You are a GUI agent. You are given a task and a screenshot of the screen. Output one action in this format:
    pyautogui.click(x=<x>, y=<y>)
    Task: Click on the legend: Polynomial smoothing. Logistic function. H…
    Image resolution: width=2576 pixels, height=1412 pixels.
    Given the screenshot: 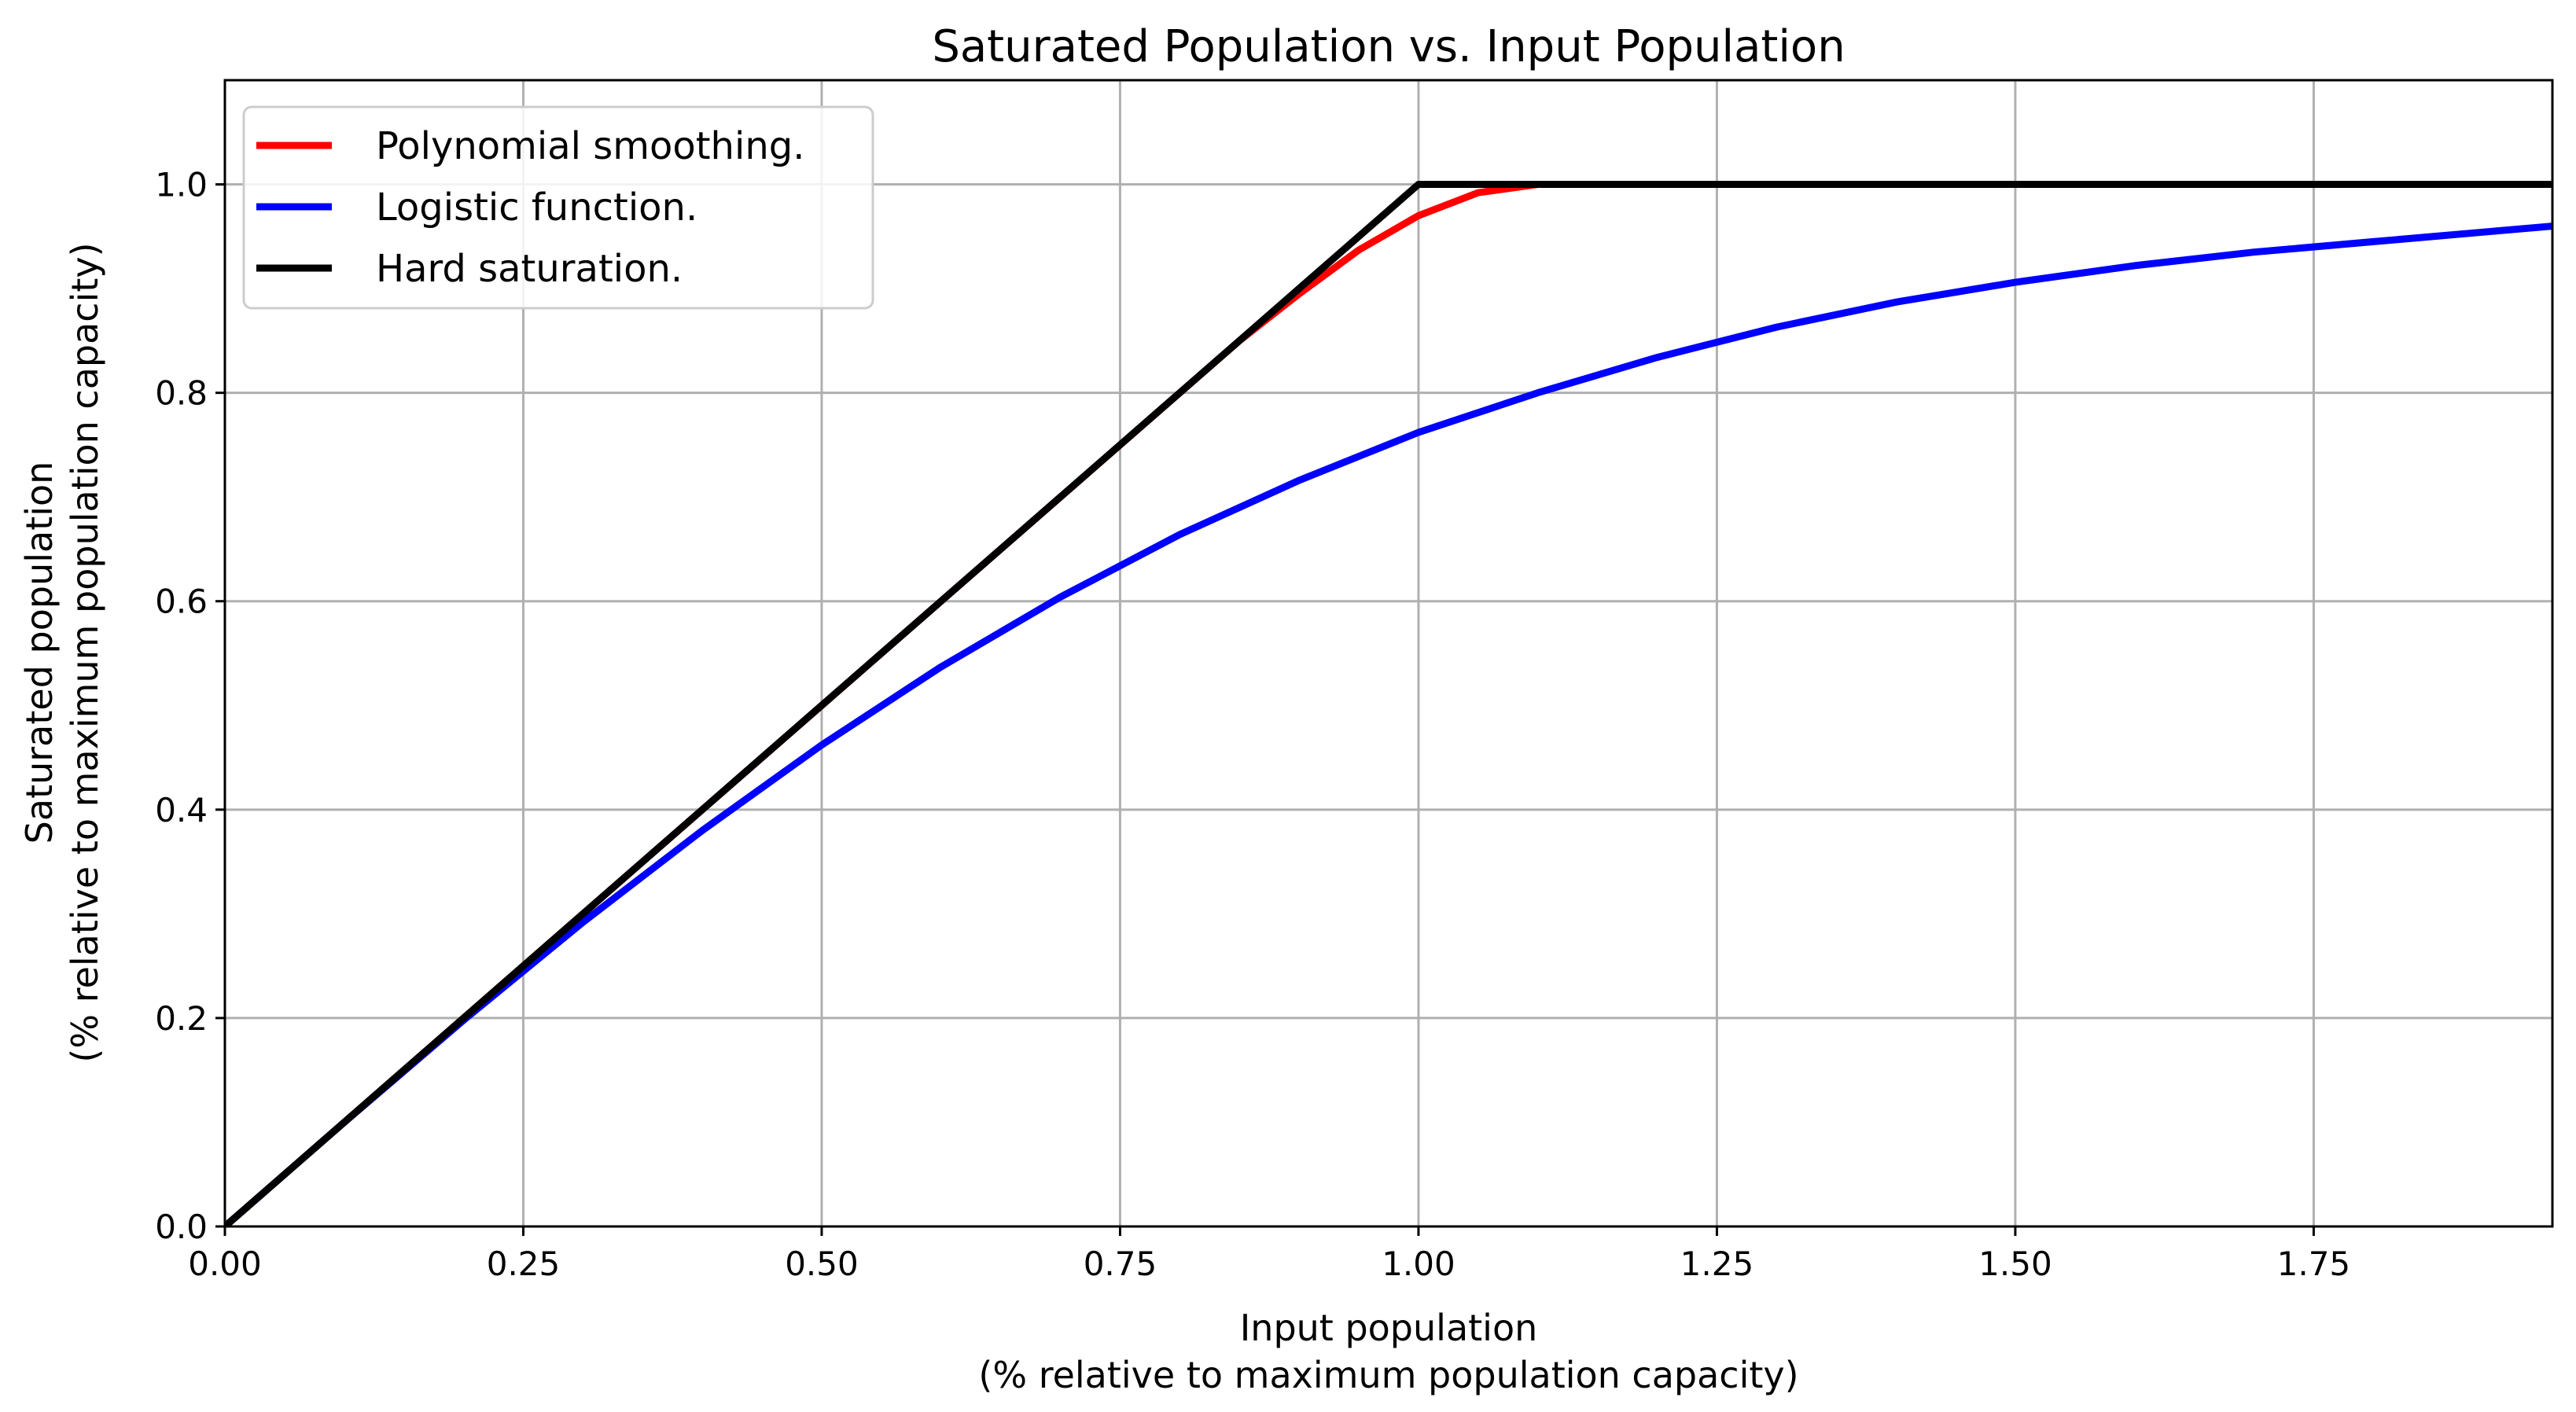 What is the action you would take?
    pyautogui.click(x=558, y=207)
    